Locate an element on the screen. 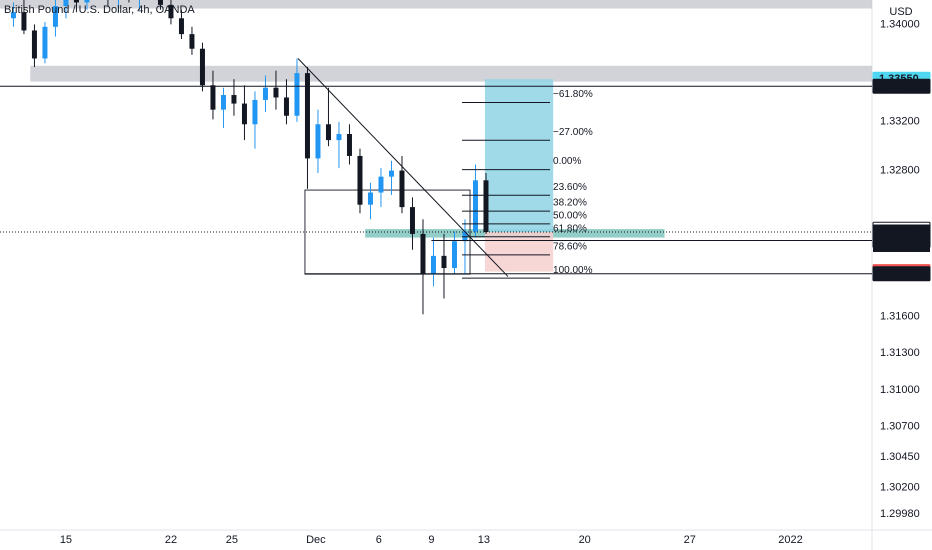  y-tick-label: 1.30450 is located at coordinates (900, 457).